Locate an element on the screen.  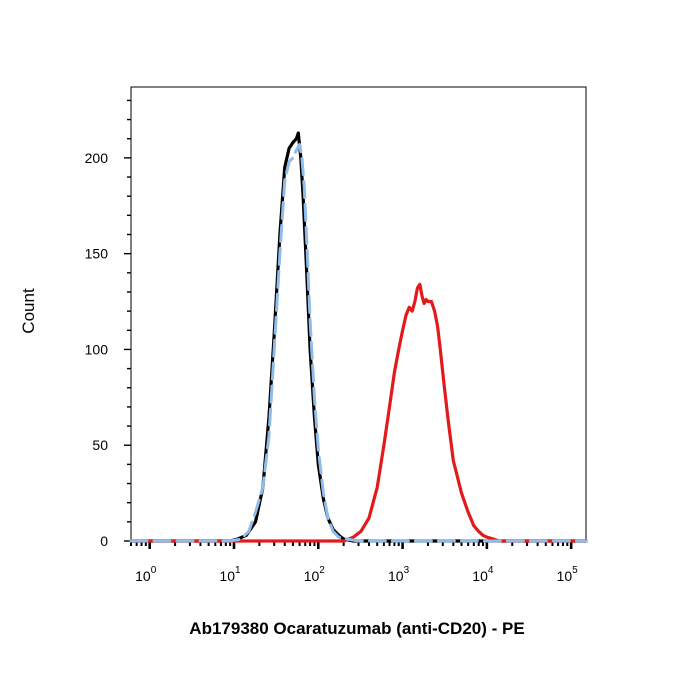
x-tick-label: 10² is located at coordinates (315, 574).